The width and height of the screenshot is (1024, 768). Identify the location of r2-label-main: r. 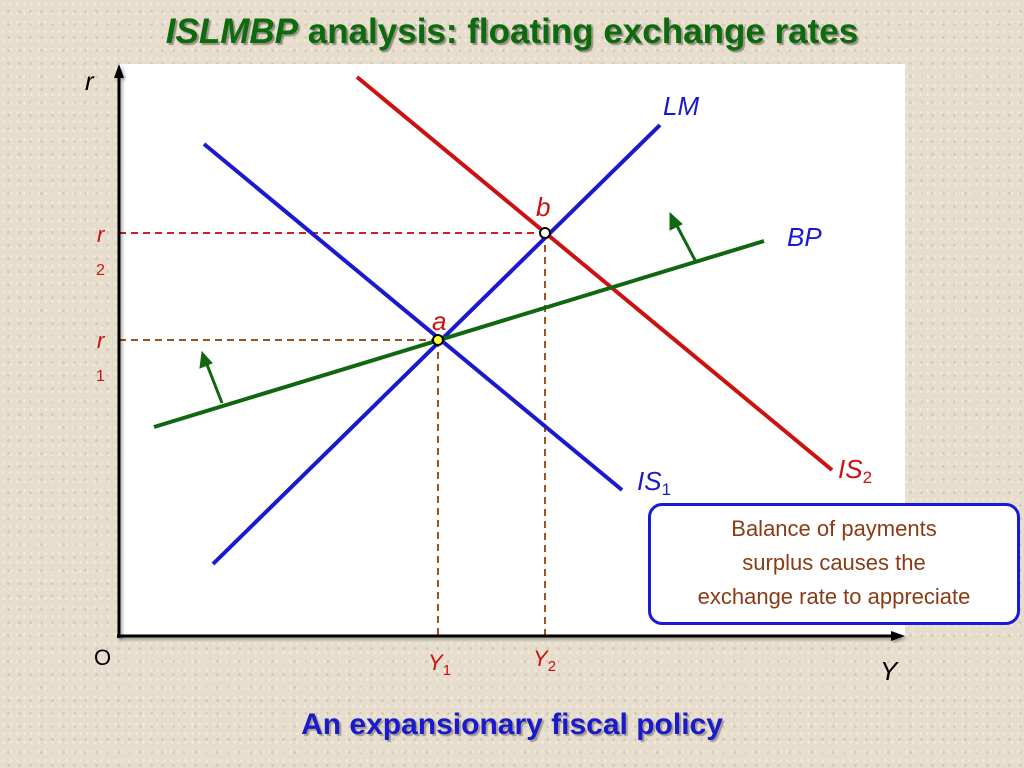
(101, 234).